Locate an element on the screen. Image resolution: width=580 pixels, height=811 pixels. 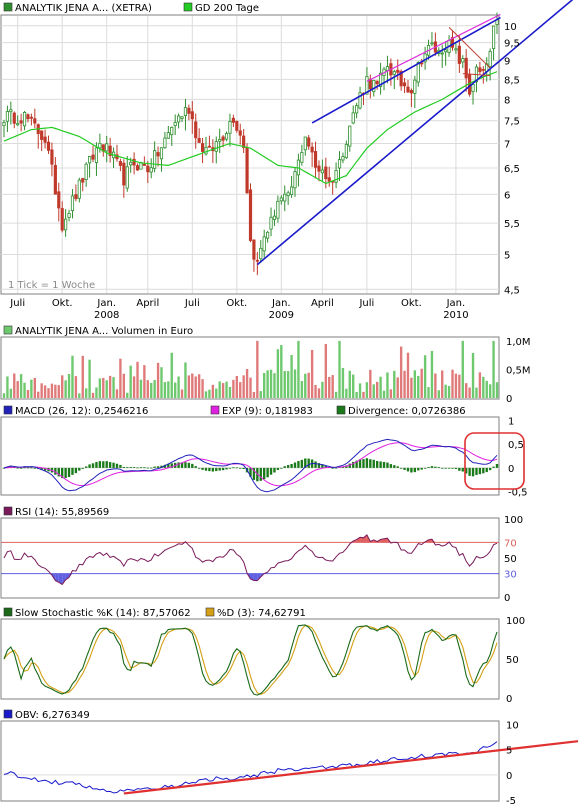
rsi-y-tick-label: 100 is located at coordinates (513, 520).